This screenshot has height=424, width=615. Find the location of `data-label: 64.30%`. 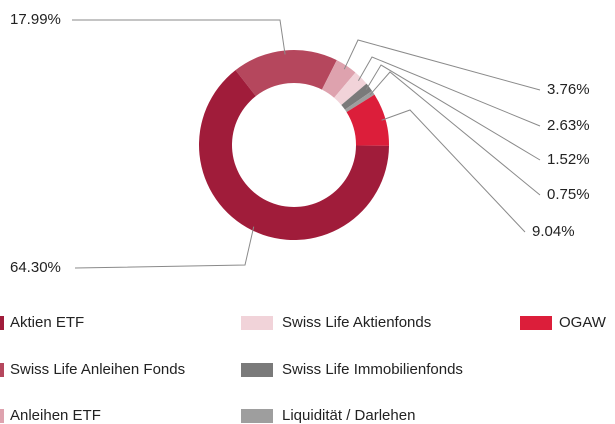

data-label: 64.30% is located at coordinates (35, 267).